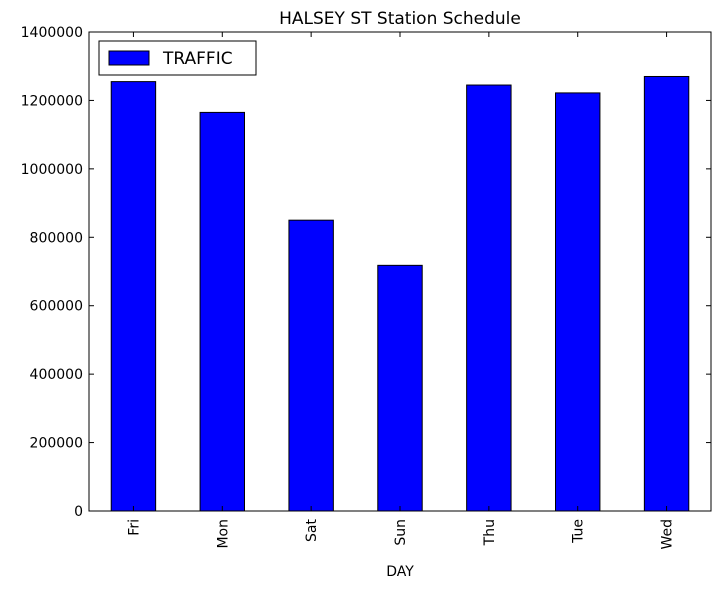  I want to click on bar-sun, so click(400, 388).